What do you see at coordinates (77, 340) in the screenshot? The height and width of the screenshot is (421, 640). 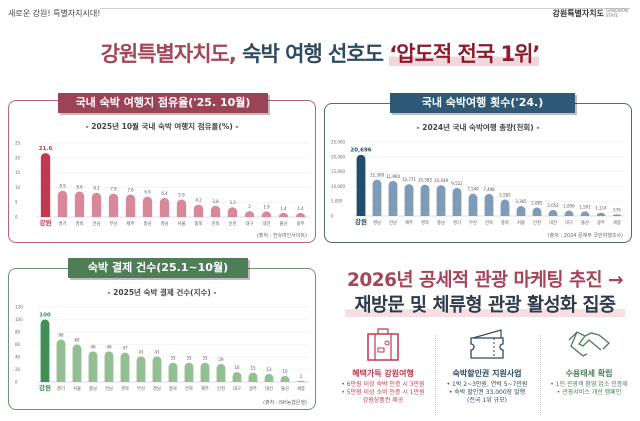 I see `data-label: 60` at bounding box center [77, 340].